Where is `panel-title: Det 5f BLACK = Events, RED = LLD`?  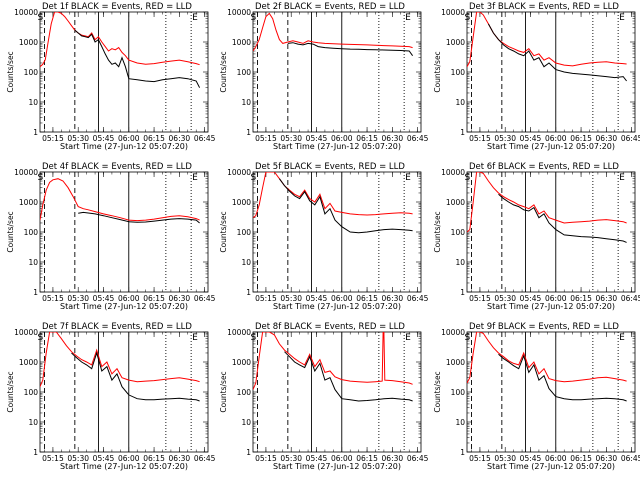
panel-title: Det 5f BLACK = Events, RED = LLD is located at coordinates (330, 167).